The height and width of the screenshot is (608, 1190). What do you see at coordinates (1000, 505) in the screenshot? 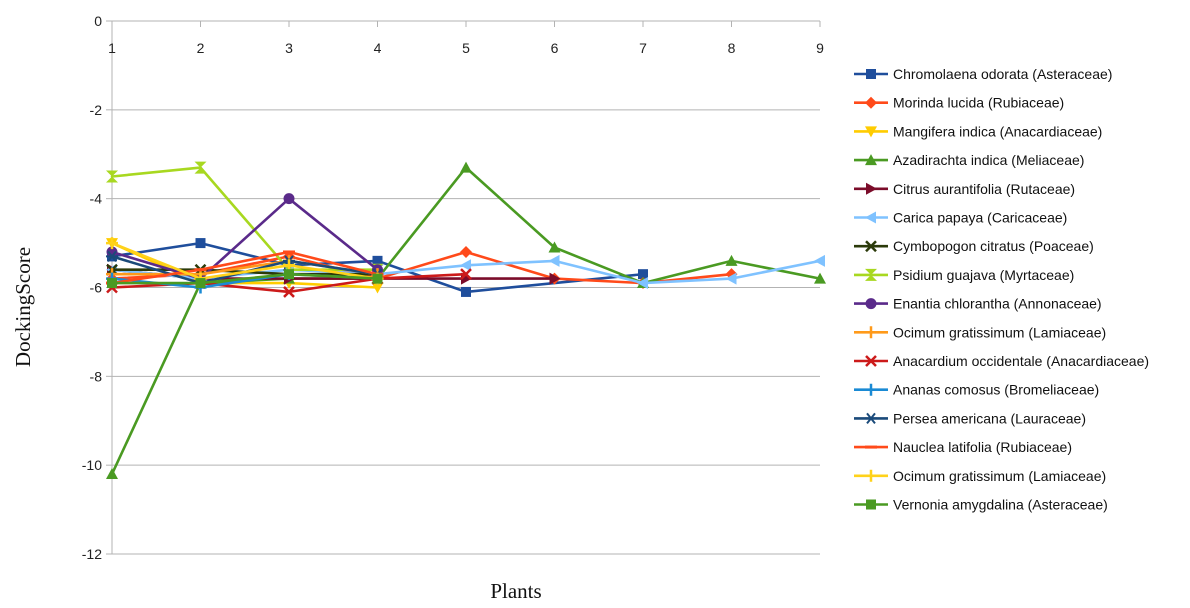
I see `legend-label: Vernonia amygdalina (Asteraceae)` at bounding box center [1000, 505].